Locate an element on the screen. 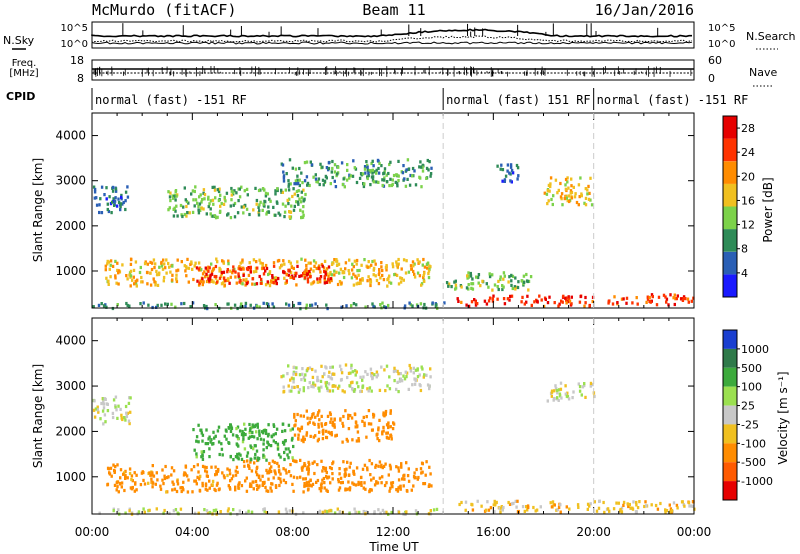 This screenshot has width=800, height=554. cpid-segment-label: normal (fast) -151 RF is located at coordinates (171, 100).